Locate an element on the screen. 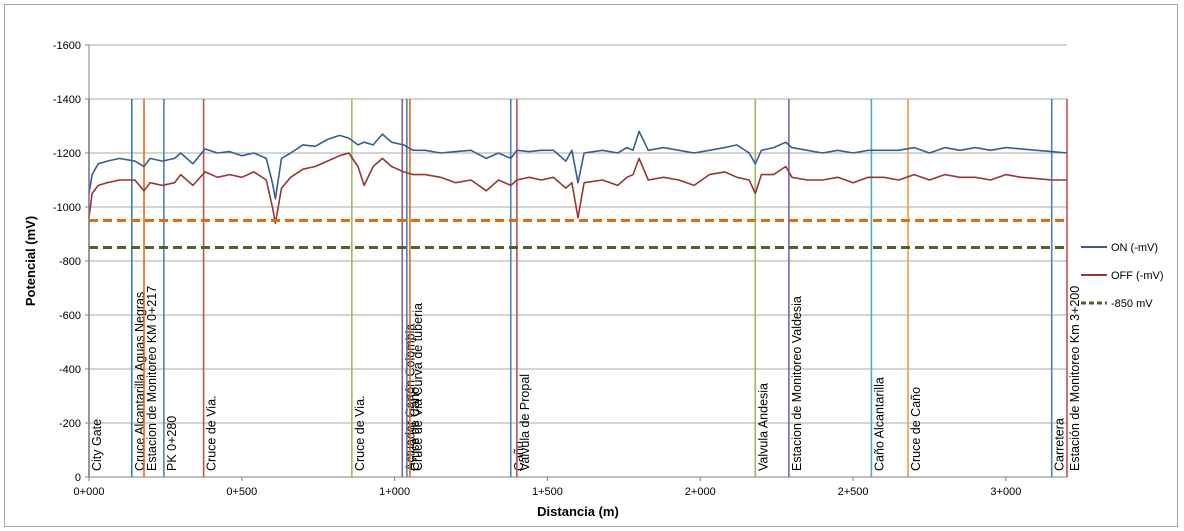 This screenshot has width=1184, height=531. legend-label: OFF (-mV) is located at coordinates (1137, 276).